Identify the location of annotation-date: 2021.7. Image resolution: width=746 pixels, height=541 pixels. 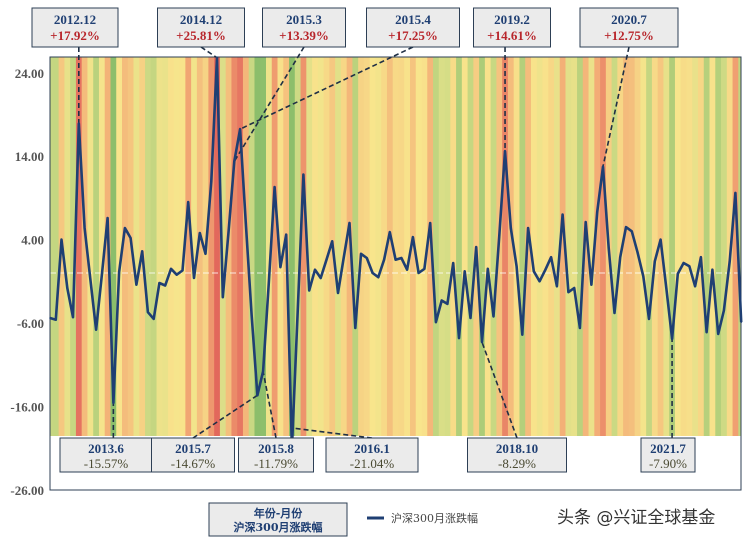
(668, 448).